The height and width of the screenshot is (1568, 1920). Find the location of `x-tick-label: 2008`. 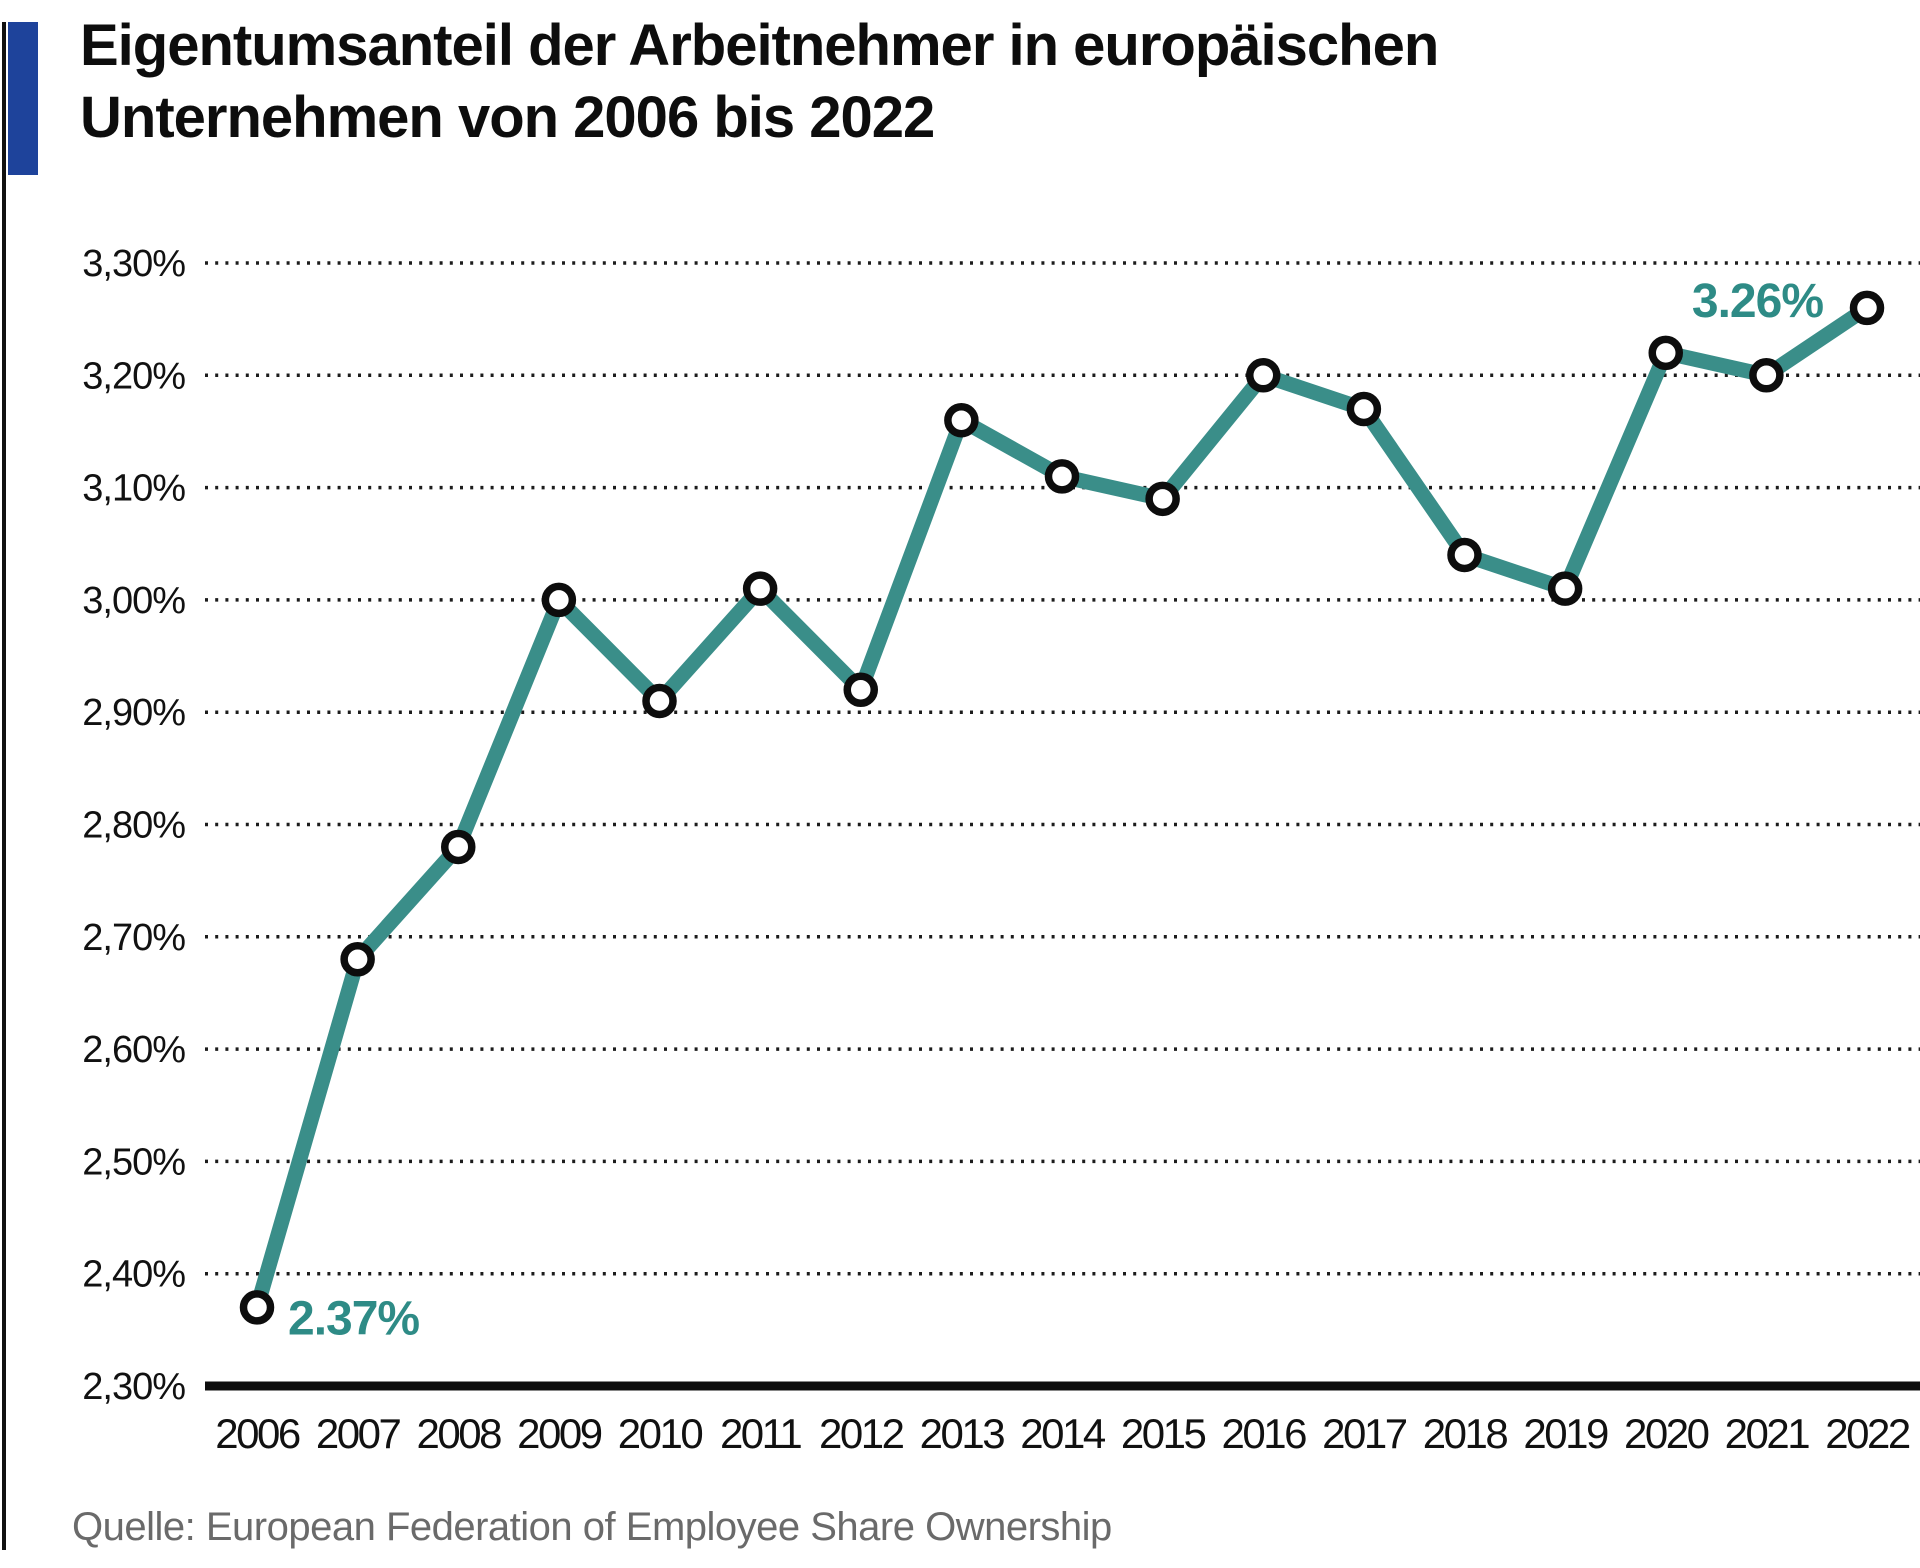

x-tick-label: 2008 is located at coordinates (459, 1433).